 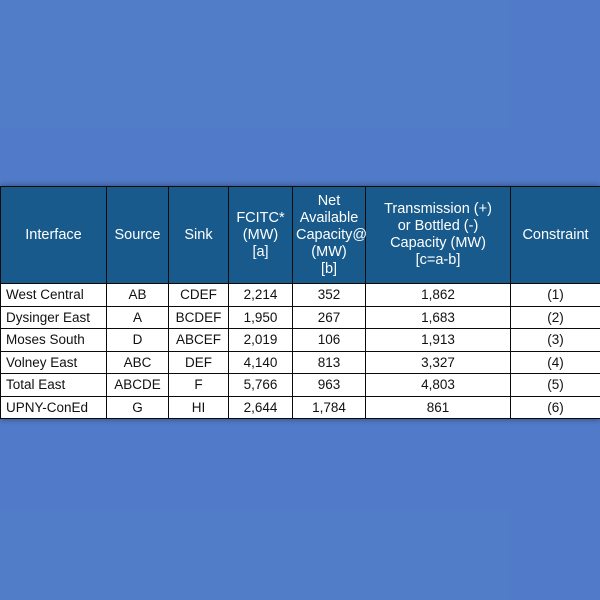 I want to click on header-text-line: Sink, so click(x=198, y=234).